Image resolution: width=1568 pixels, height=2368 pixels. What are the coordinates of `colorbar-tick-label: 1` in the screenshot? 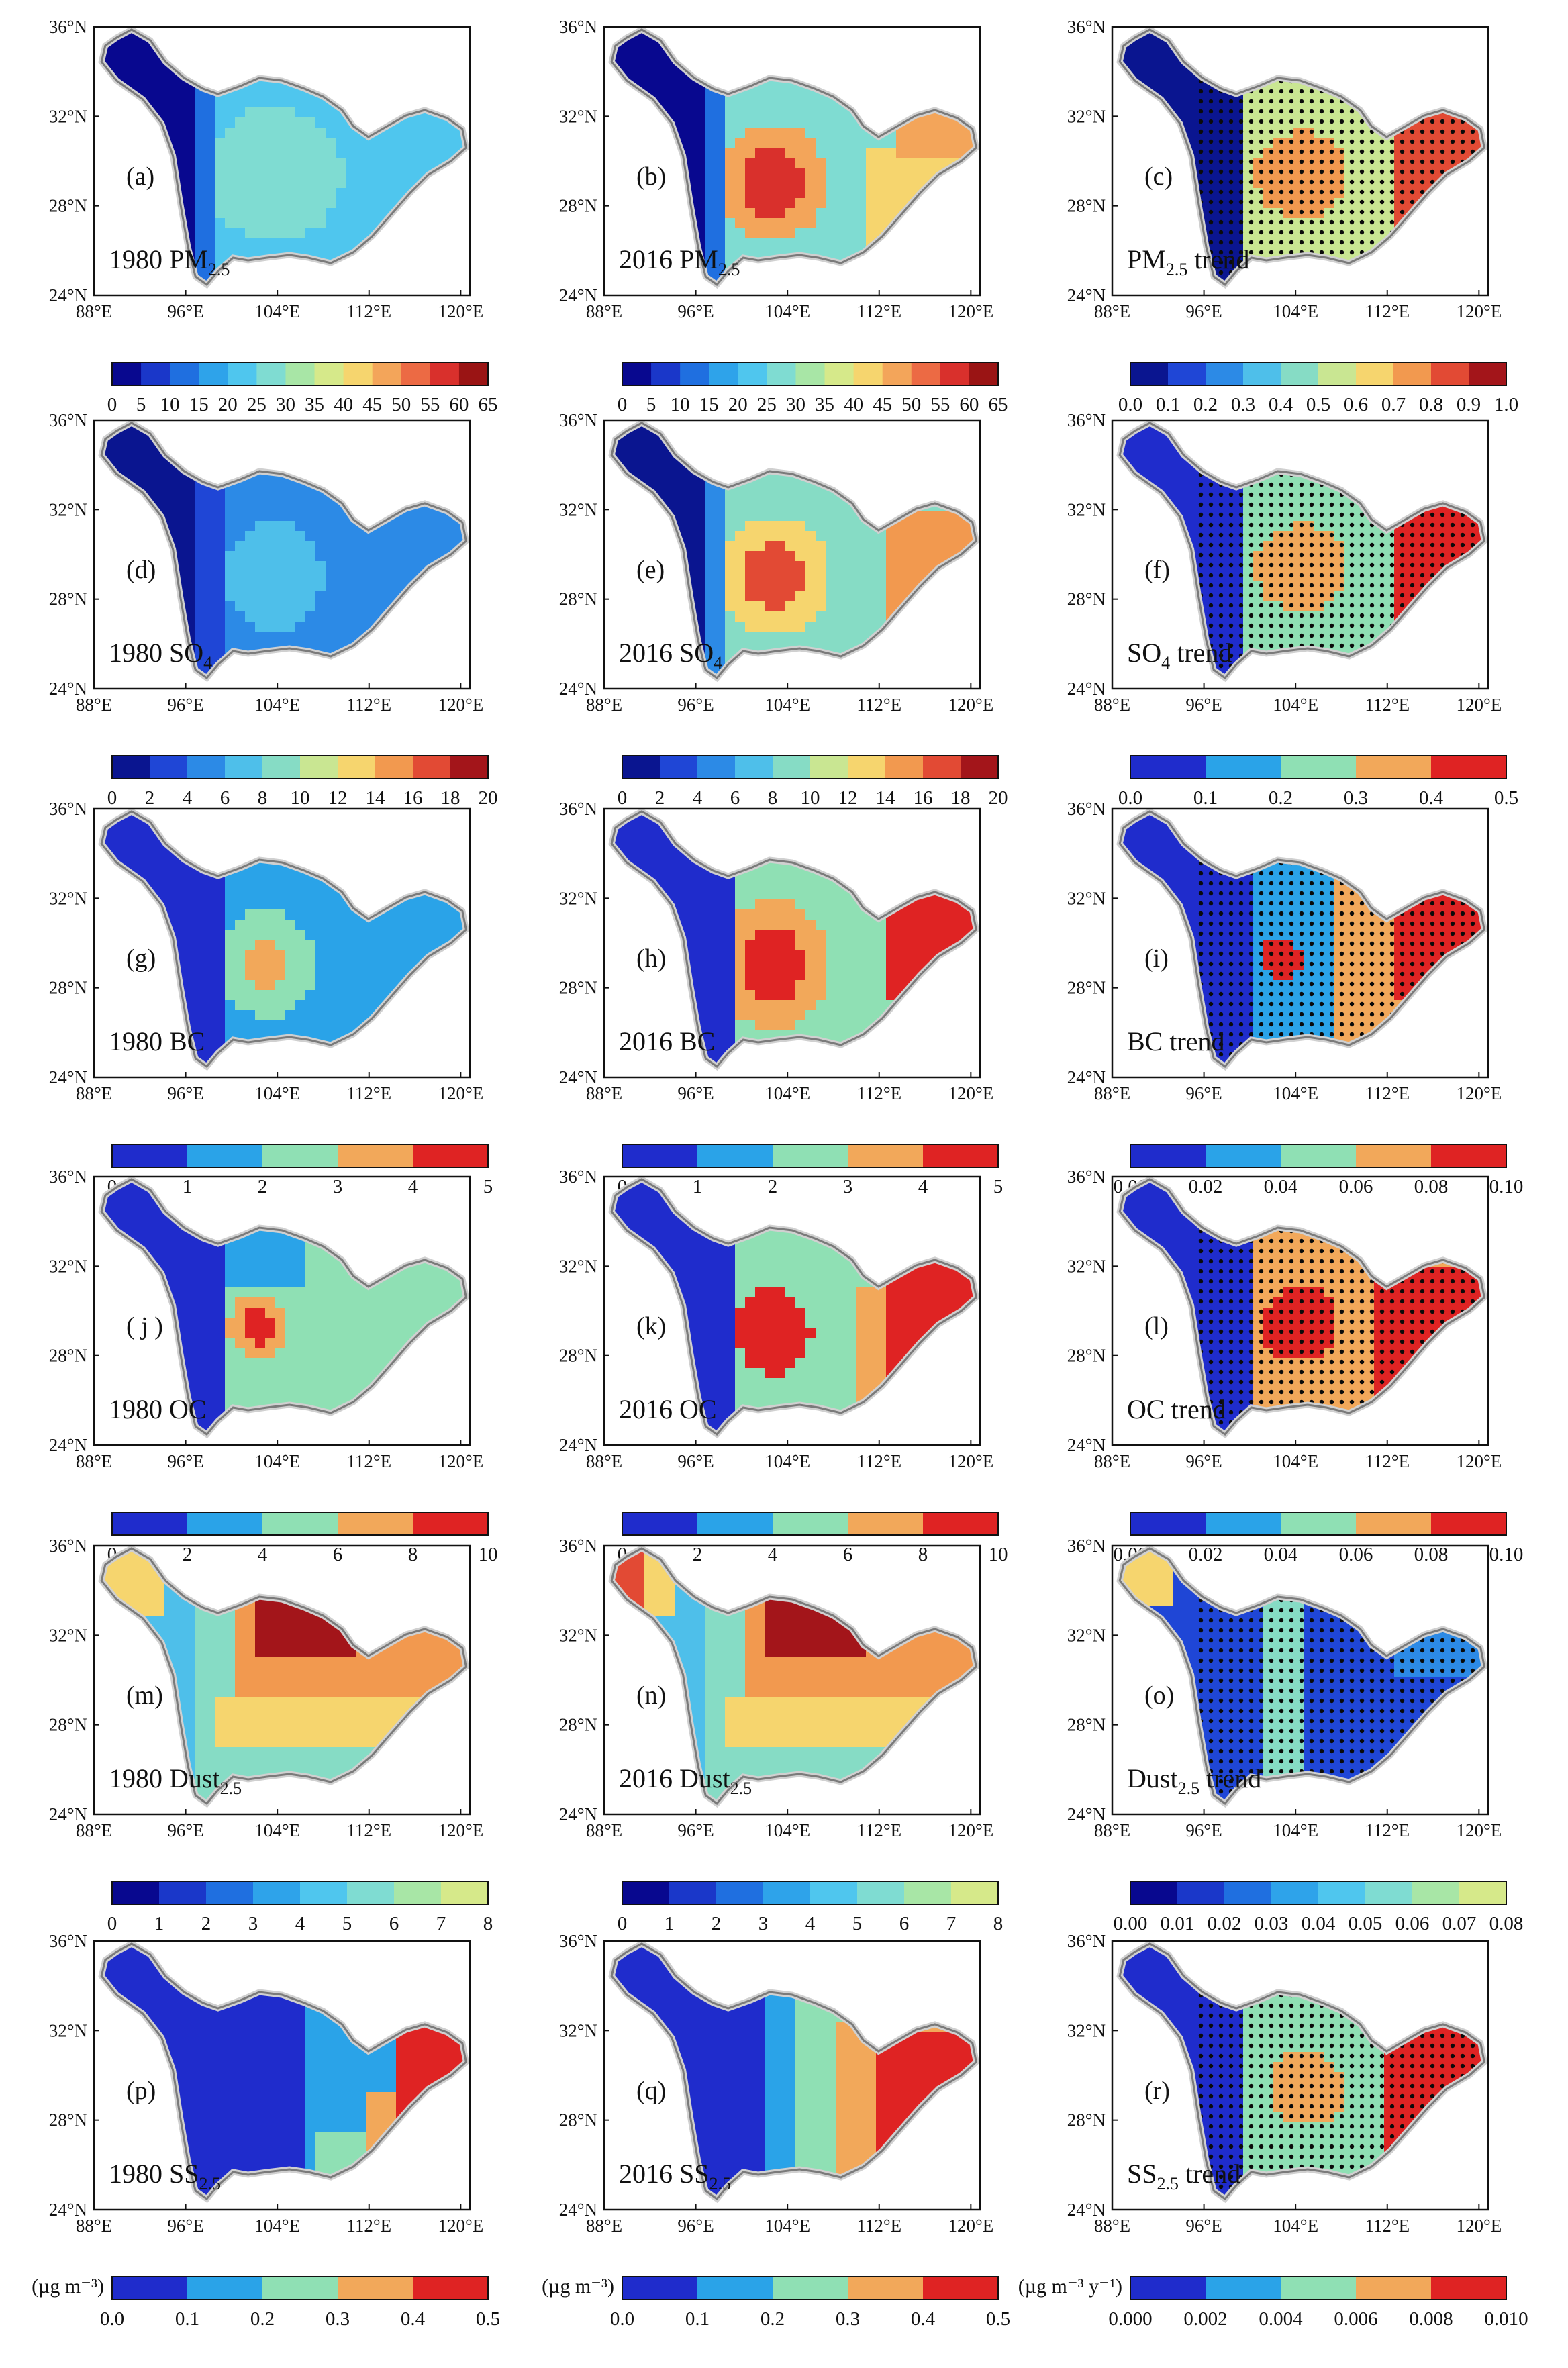 It's located at (670, 1923).